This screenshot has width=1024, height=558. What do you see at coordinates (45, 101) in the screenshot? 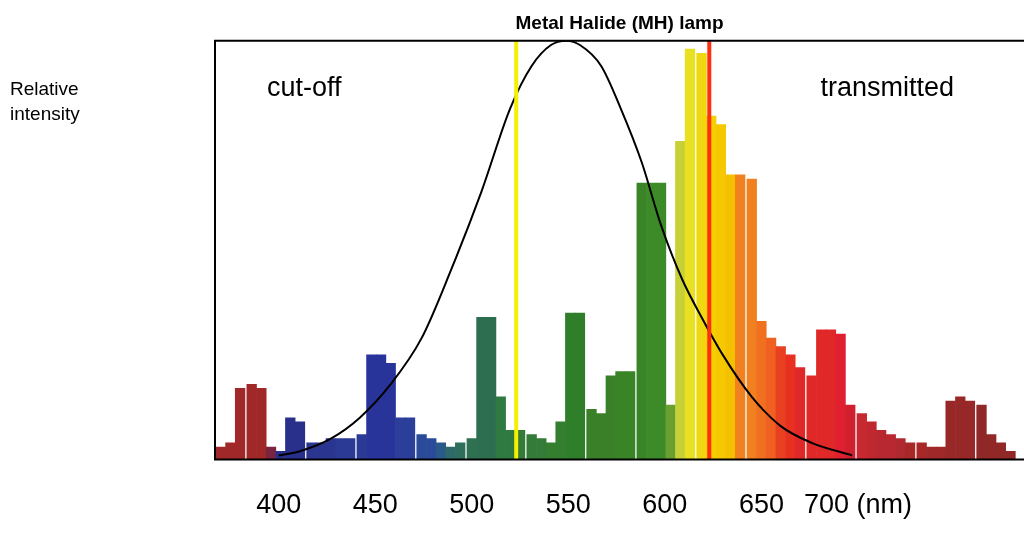
I see `text: Relative intensity` at bounding box center [45, 101].